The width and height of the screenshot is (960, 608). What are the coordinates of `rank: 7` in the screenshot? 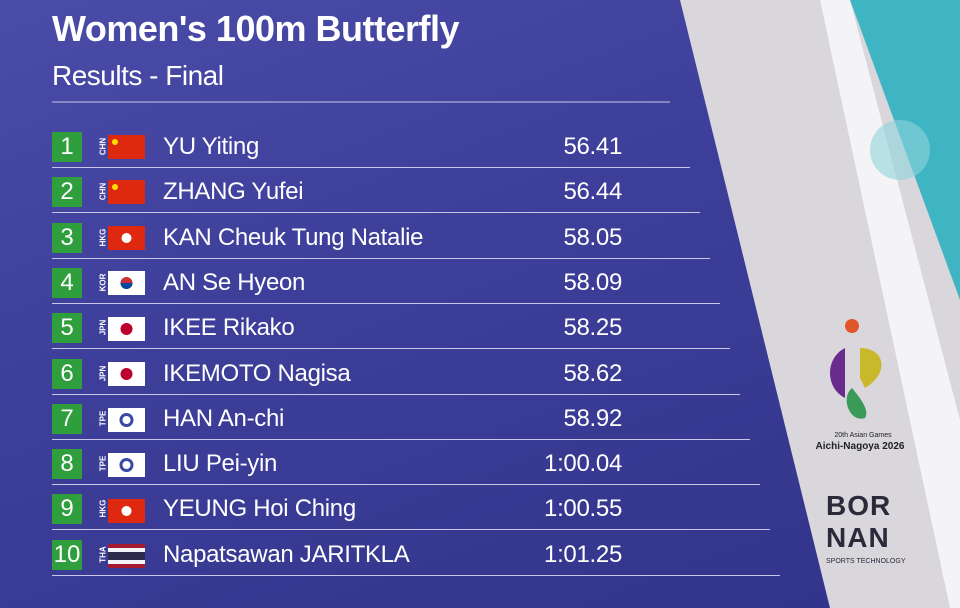 It's located at (67, 418).